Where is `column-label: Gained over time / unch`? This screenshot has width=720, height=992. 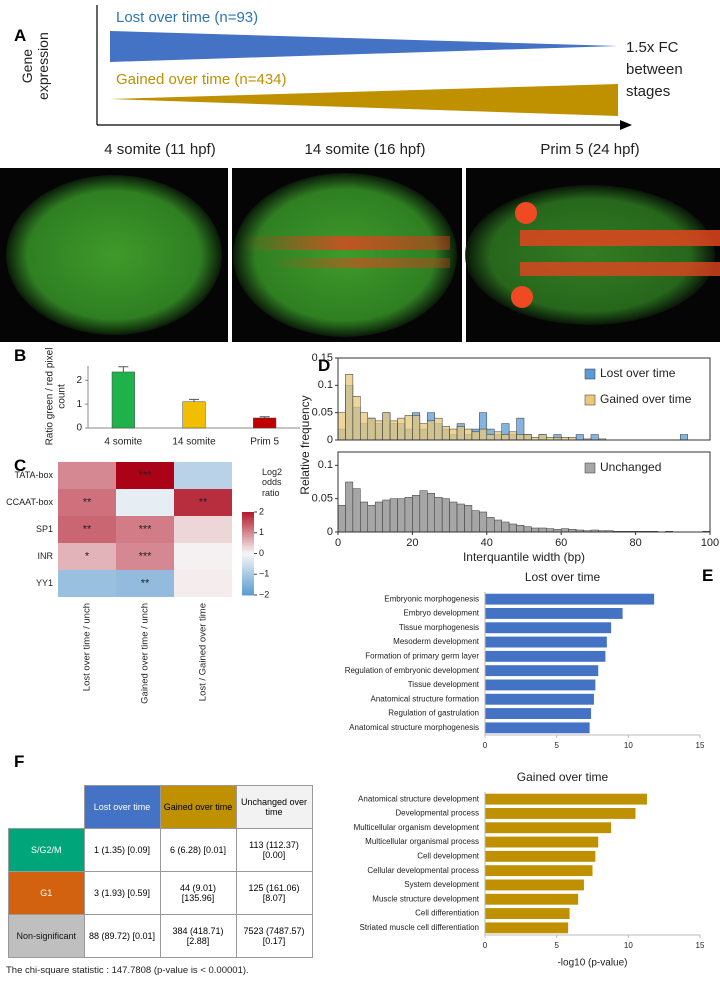
column-label: Gained over time / unch is located at coordinates (145, 653).